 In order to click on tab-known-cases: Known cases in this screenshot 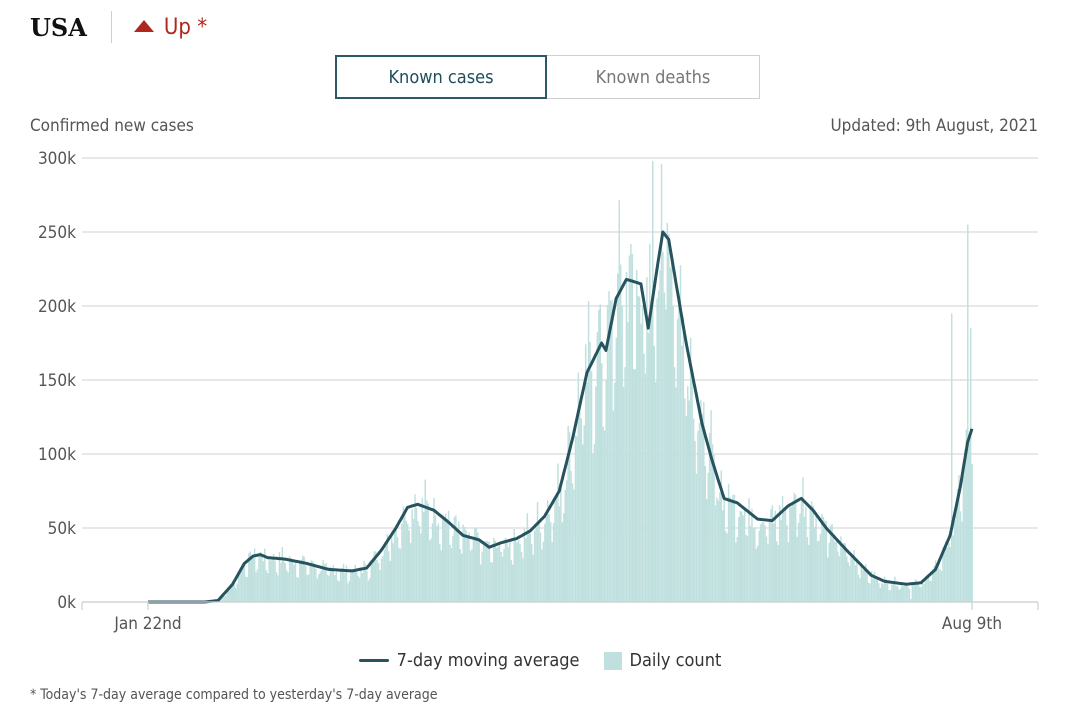, I will do `click(441, 77)`.